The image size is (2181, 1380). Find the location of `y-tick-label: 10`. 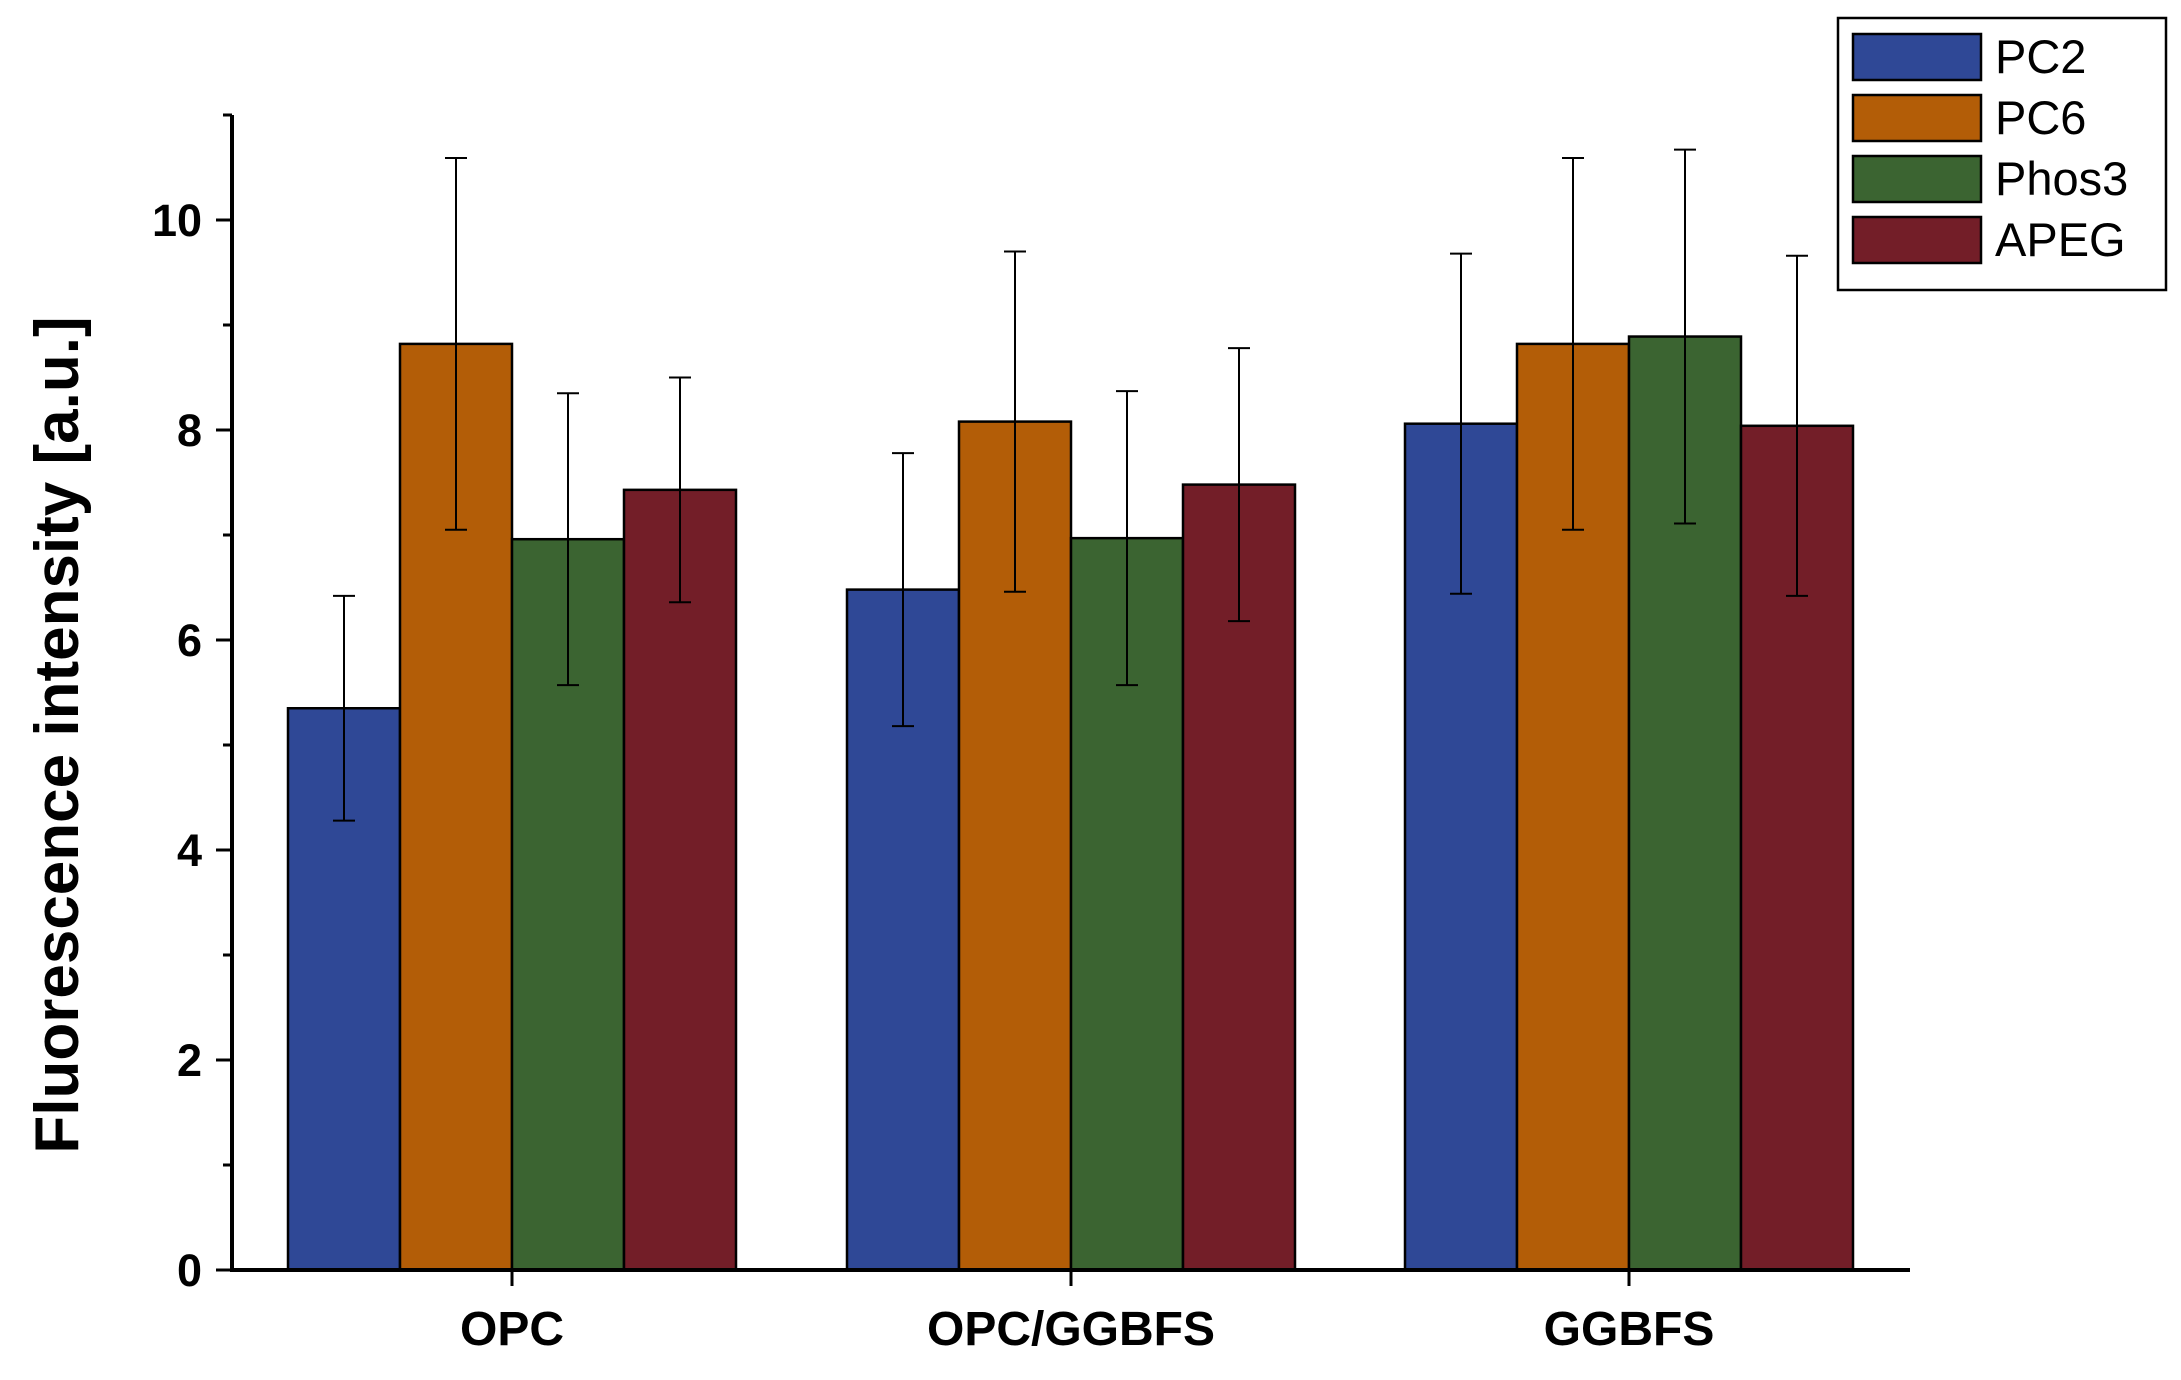

y-tick-label: 10 is located at coordinates (177, 220).